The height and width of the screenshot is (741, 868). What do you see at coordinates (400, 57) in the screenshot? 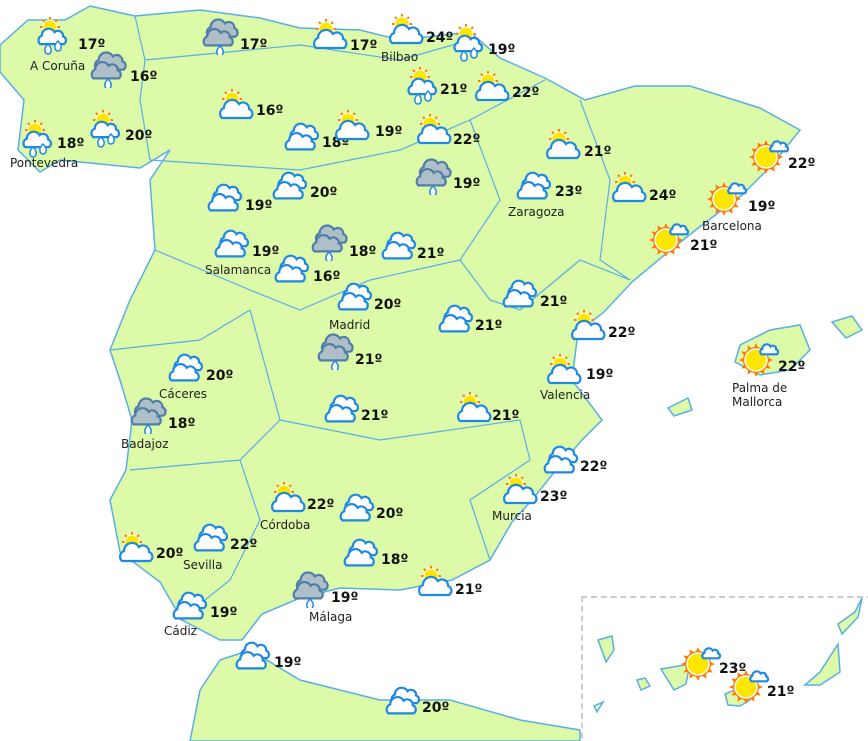
I see `city-label: Bilbao` at bounding box center [400, 57].